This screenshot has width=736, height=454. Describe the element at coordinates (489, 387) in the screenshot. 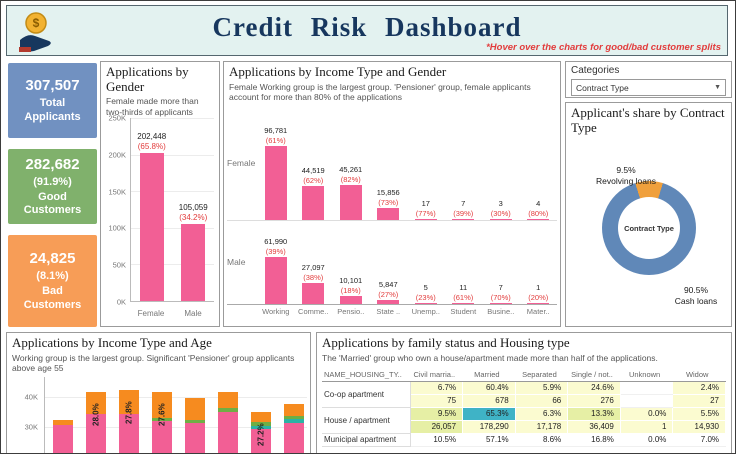

I see `table-cell: 60.4%` at that location.